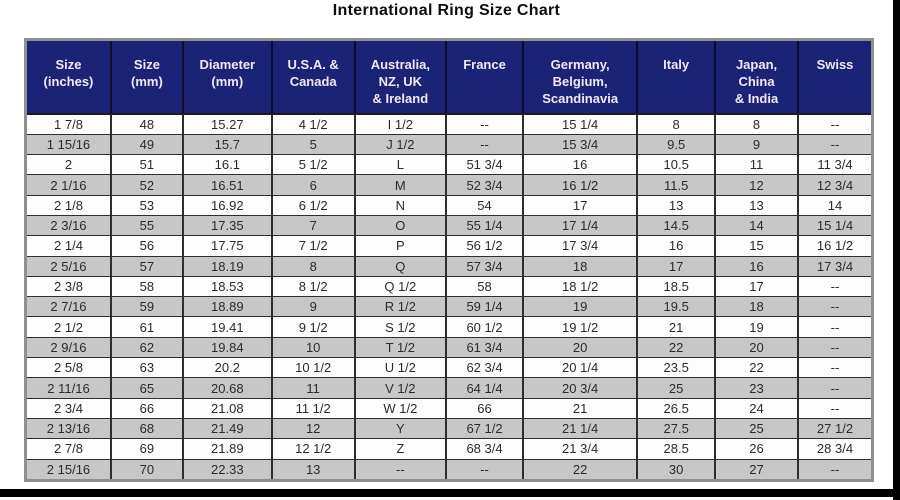 The image size is (900, 500). I want to click on table-cell: 17.35, so click(226, 225).